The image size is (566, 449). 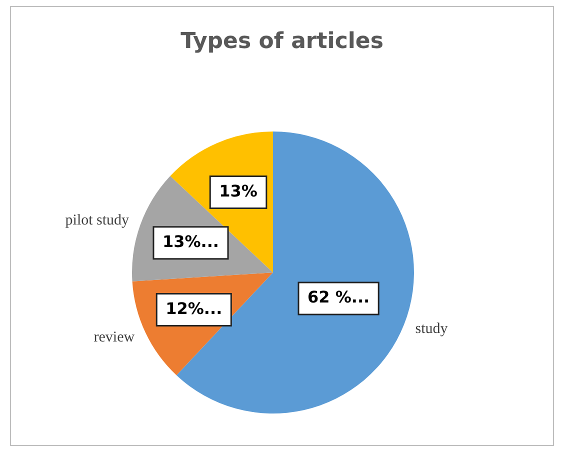 I want to click on data-label: 13%, so click(x=238, y=190).